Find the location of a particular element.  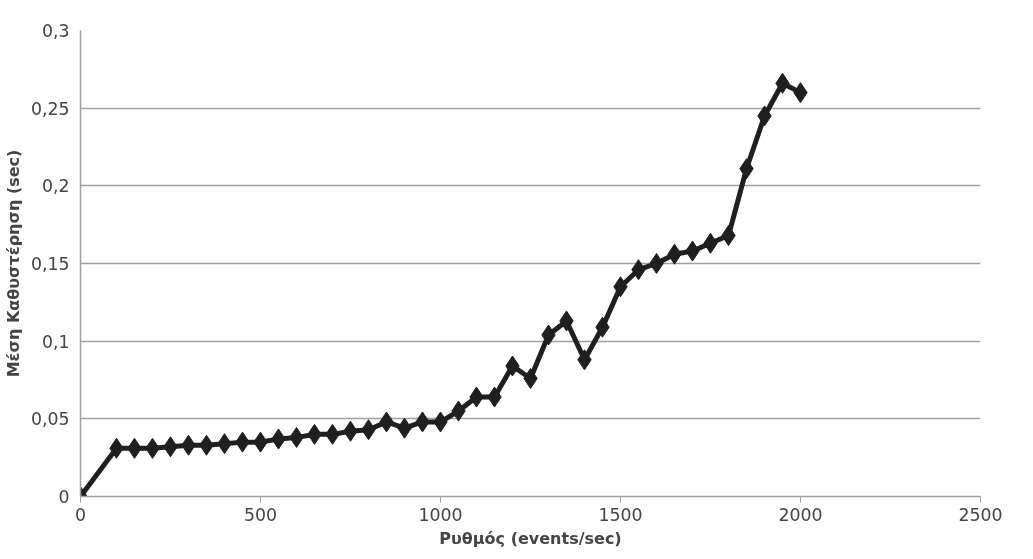

y-tick-label: 0,1 is located at coordinates (55, 341).